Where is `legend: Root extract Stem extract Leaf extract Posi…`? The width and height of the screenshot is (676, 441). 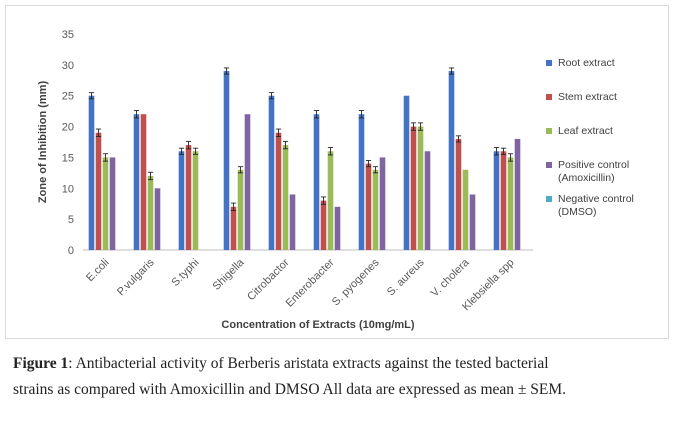
legend: Root extract Stem extract Leaf extract Posi… is located at coordinates (590, 137).